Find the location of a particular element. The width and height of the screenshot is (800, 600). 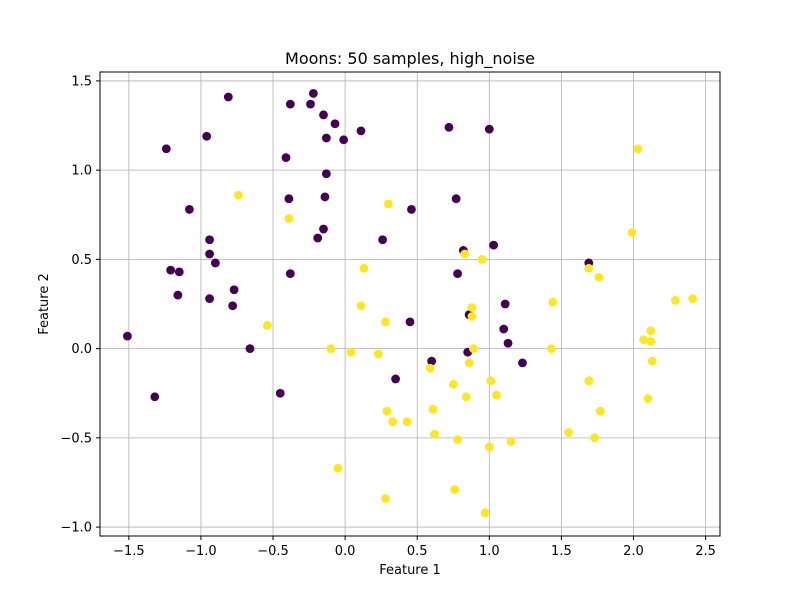

y-tick-label: −0.5 is located at coordinates (76, 438).